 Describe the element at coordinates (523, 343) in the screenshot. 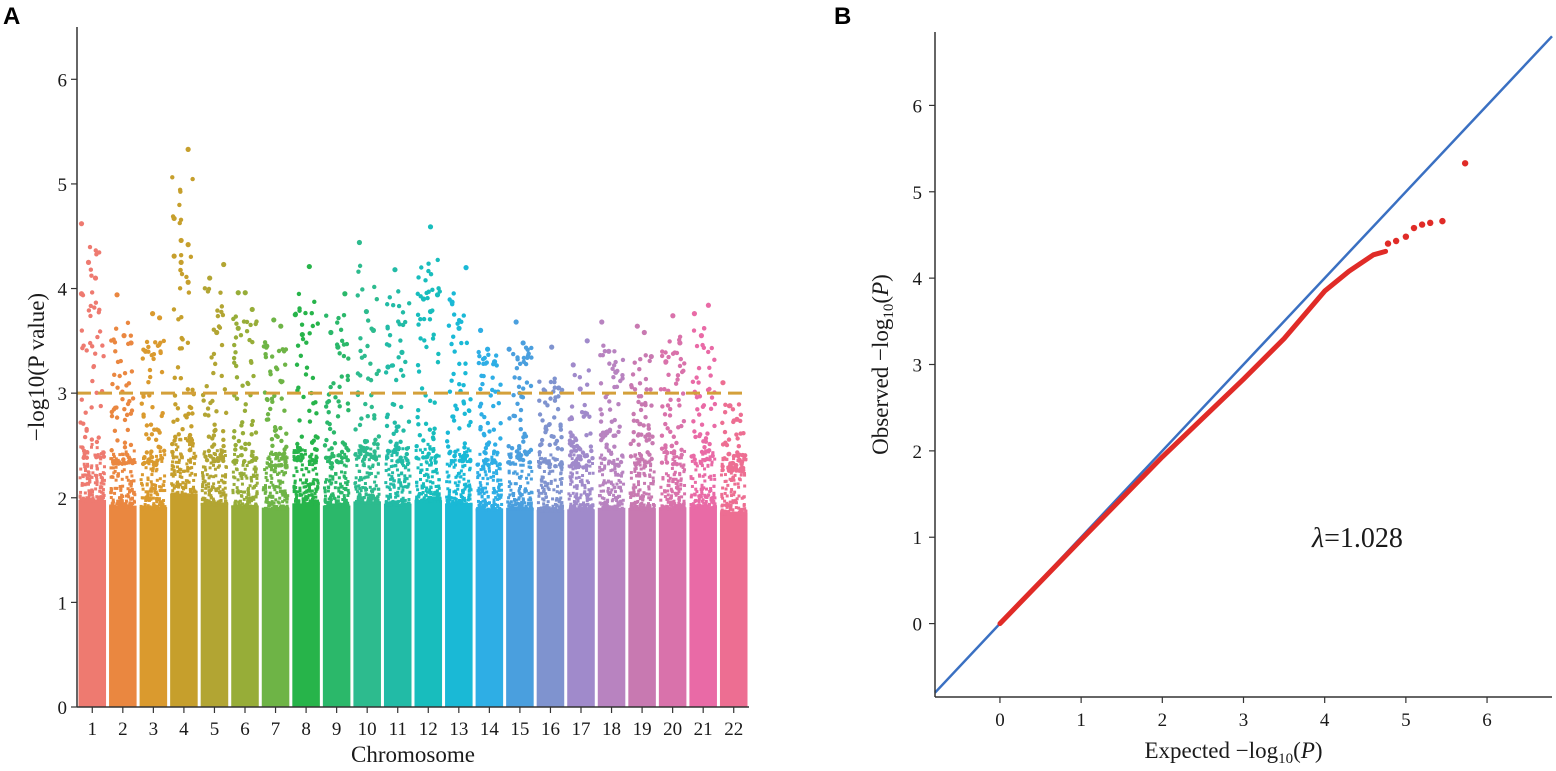

I see `chr-15-top-hit` at that location.